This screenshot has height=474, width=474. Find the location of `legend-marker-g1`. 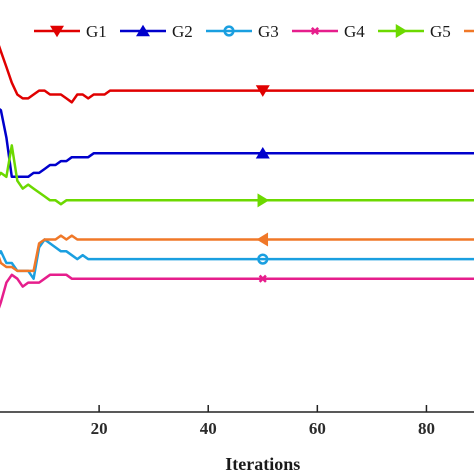

legend-marker-g1 is located at coordinates (57, 31).